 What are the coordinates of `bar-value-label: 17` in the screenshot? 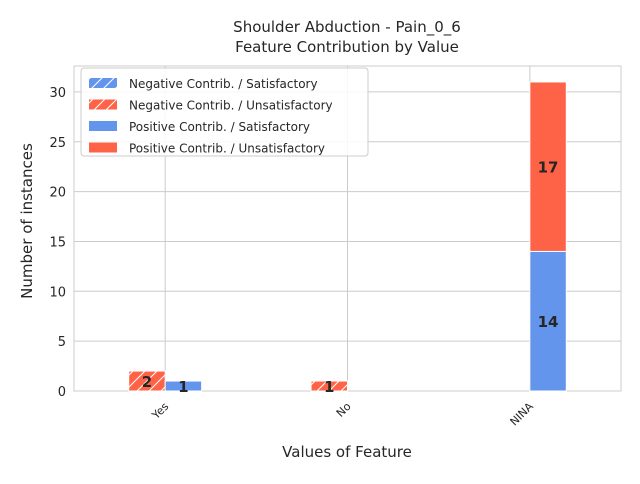 It's located at (548, 168).